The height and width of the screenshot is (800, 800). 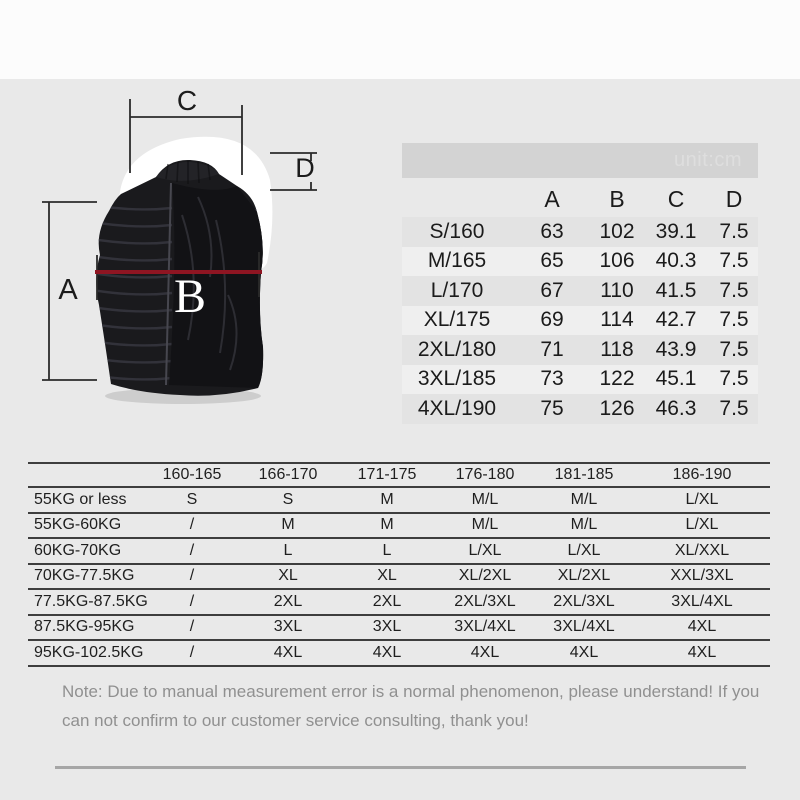 I want to click on size-col-header: B, so click(x=617, y=199).